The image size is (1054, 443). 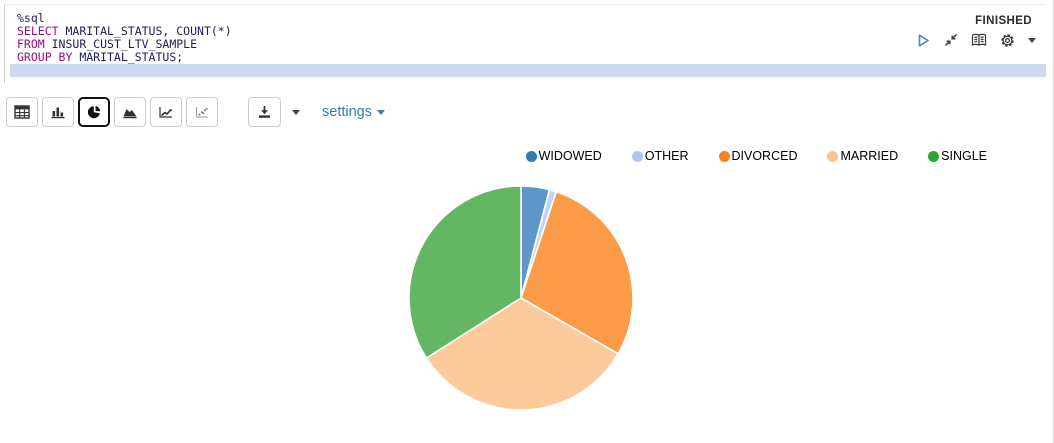 What do you see at coordinates (528, 70) in the screenshot?
I see `code-line-active` at bounding box center [528, 70].